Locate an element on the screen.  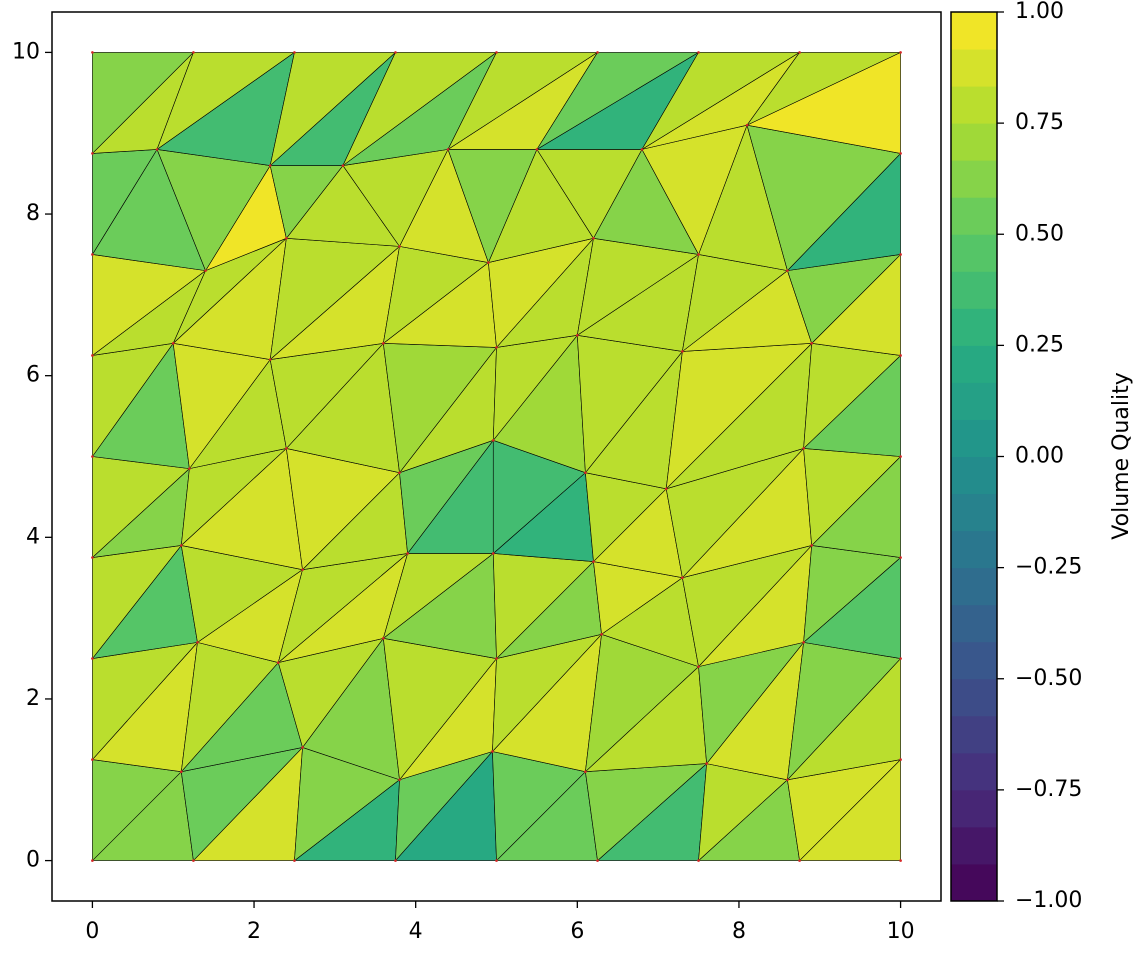
y-tick-label: 6 is located at coordinates (33, 375).